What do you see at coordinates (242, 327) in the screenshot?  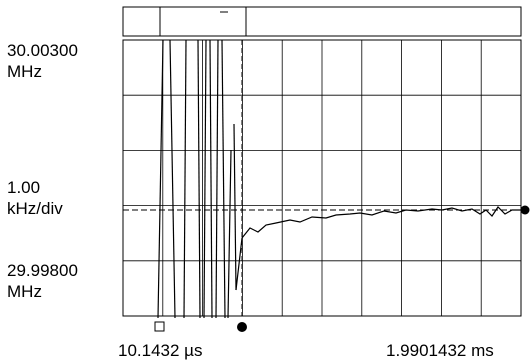 I see `cursor-marker` at bounding box center [242, 327].